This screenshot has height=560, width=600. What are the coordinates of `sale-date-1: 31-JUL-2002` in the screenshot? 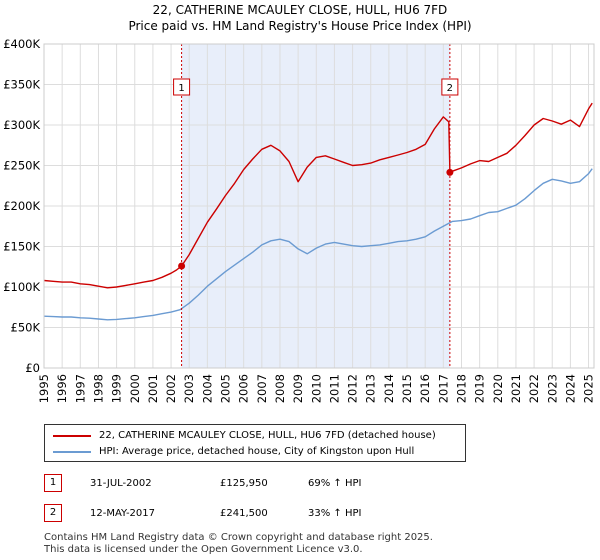 It's located at (121, 483).